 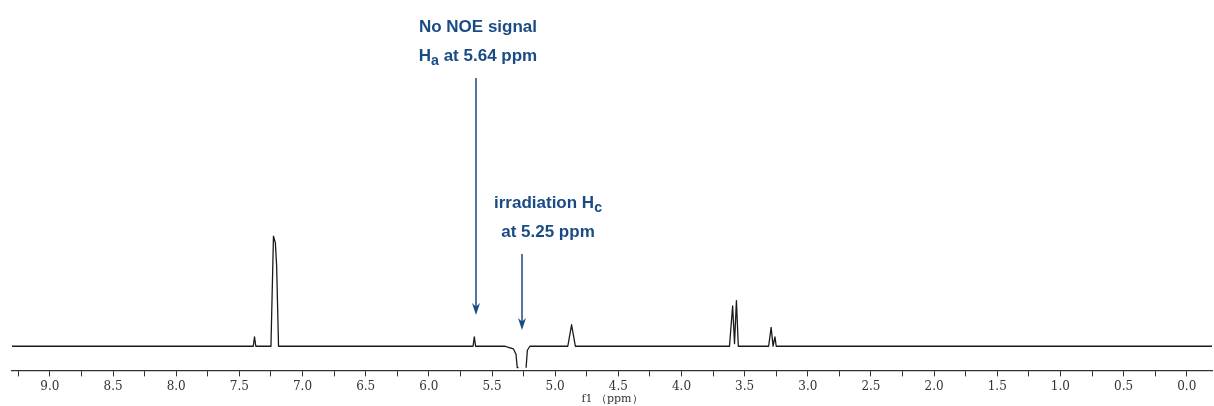 I want to click on x-tick-label: 3.5, so click(x=745, y=385).